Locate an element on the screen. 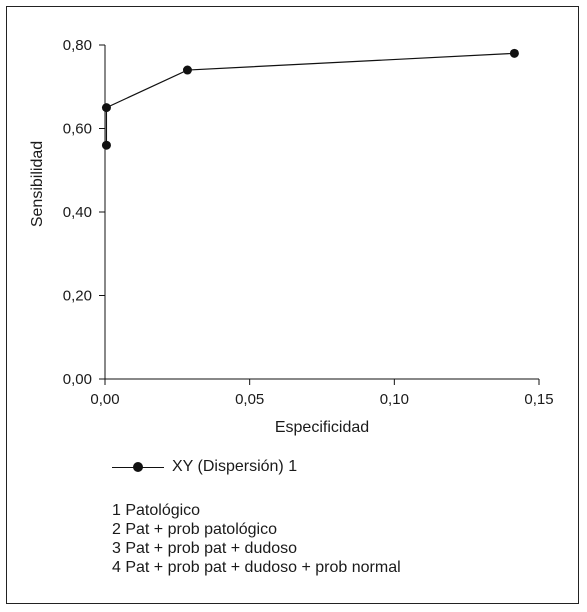 This screenshot has height=612, width=587. note-line: 1 Patológico is located at coordinates (156, 510).